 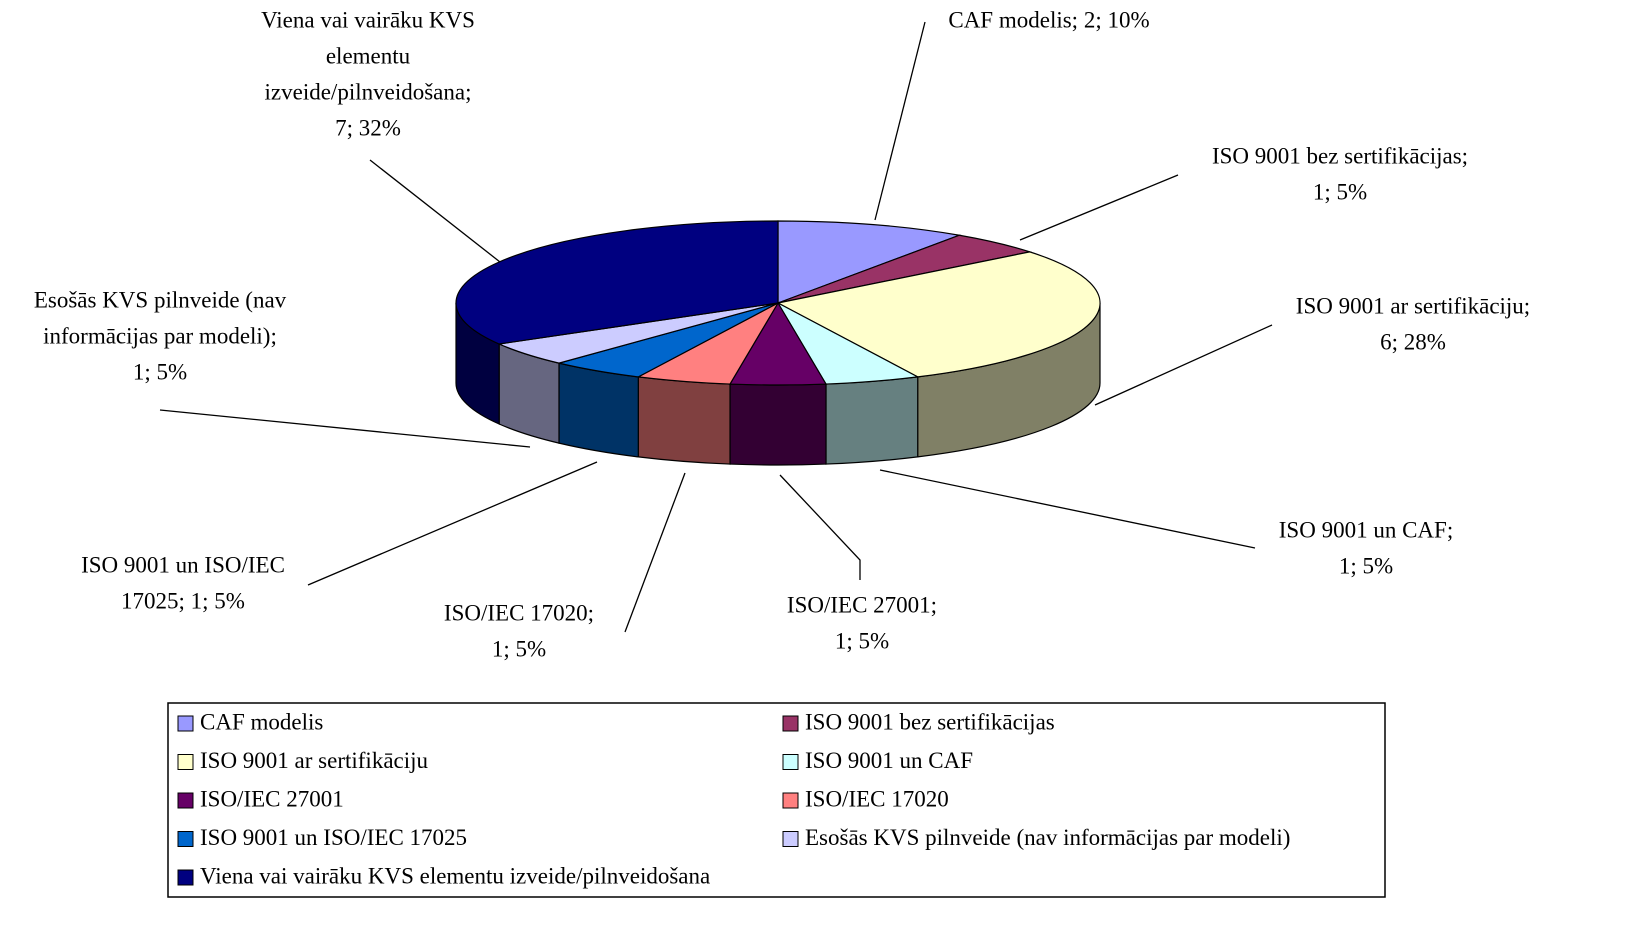 What do you see at coordinates (1413, 305) in the screenshot?
I see `data-label: ISO 9001 ar sertifikāciju;` at bounding box center [1413, 305].